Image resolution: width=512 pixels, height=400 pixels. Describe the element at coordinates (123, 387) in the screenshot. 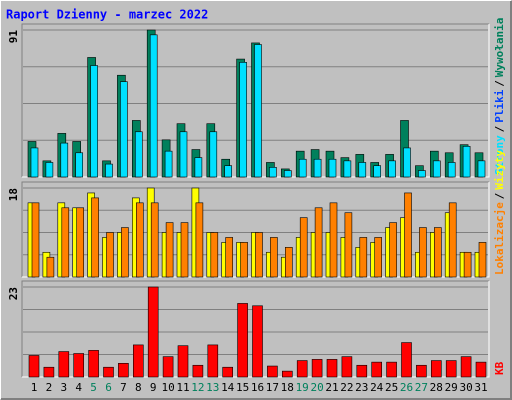

I see `x-tick-label: 7` at that location.